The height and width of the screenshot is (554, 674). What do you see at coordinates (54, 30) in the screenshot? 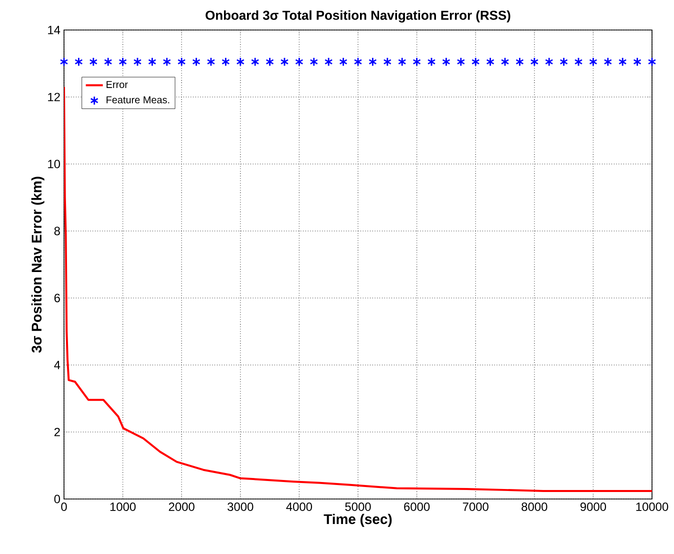
I see `y-tick-label: 14` at bounding box center [54, 30].